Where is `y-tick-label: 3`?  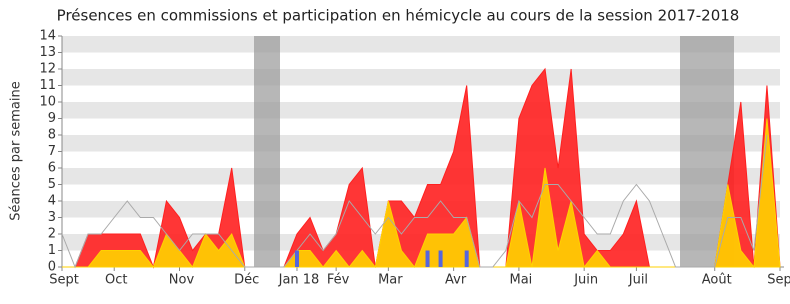
y-tick-label: 3 is located at coordinates (52, 217).